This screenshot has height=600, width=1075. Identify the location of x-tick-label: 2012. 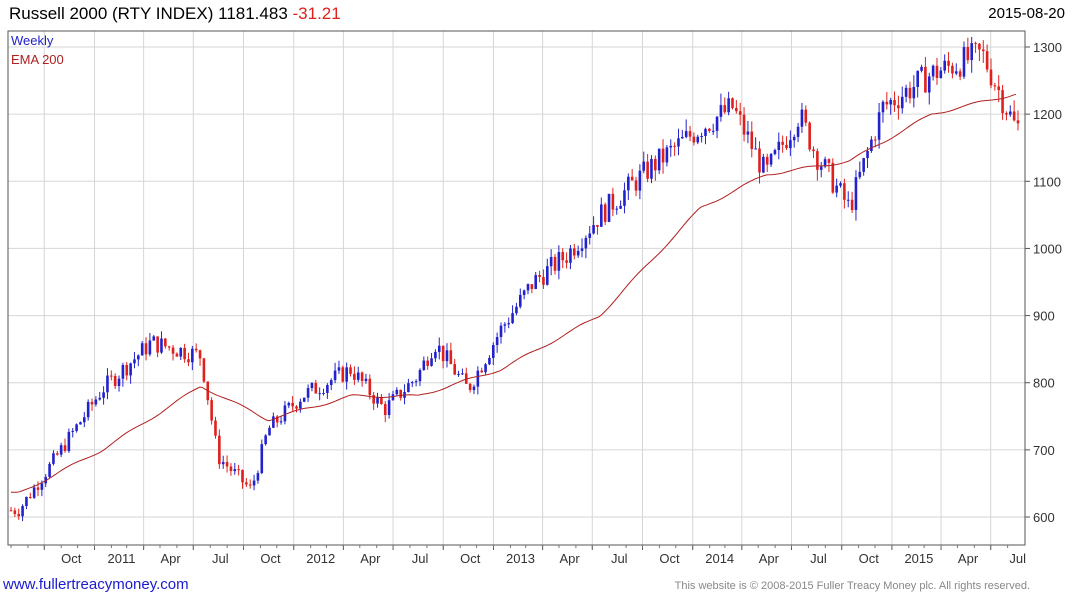
(320, 558).